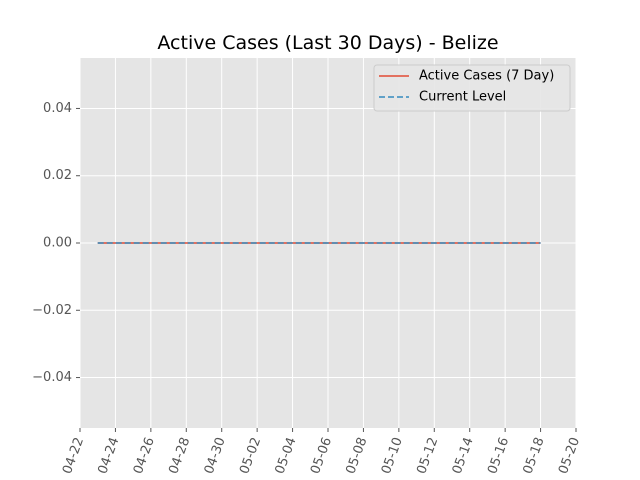 This screenshot has width=640, height=480. What do you see at coordinates (57, 108) in the screenshot?
I see `y-tick-label: 0.04` at bounding box center [57, 108].